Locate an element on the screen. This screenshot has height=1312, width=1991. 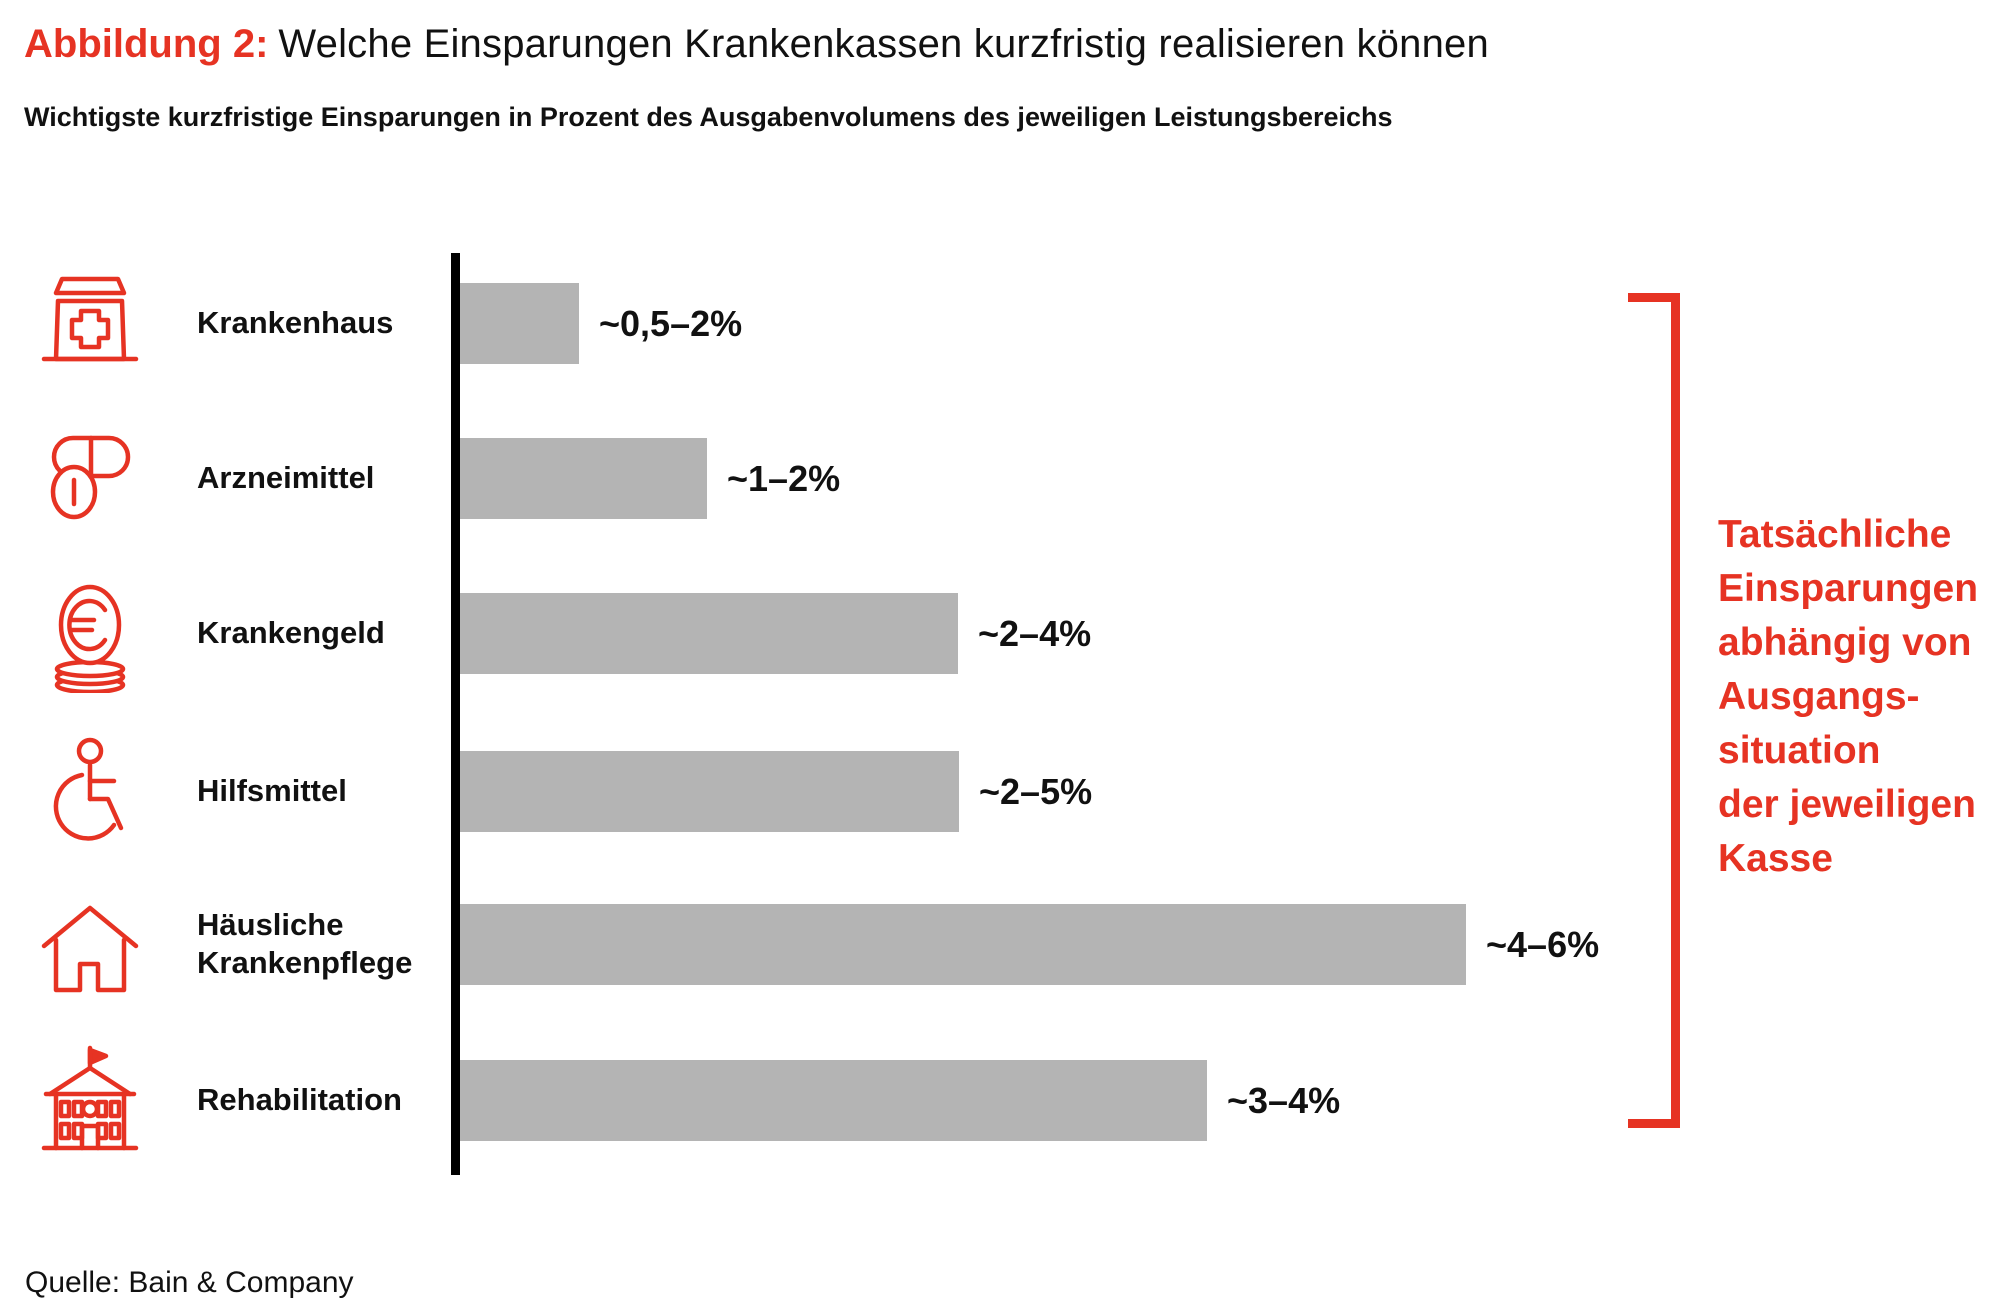
bar-row-hilfsmittel: ~2–5% is located at coordinates (1170, 791).